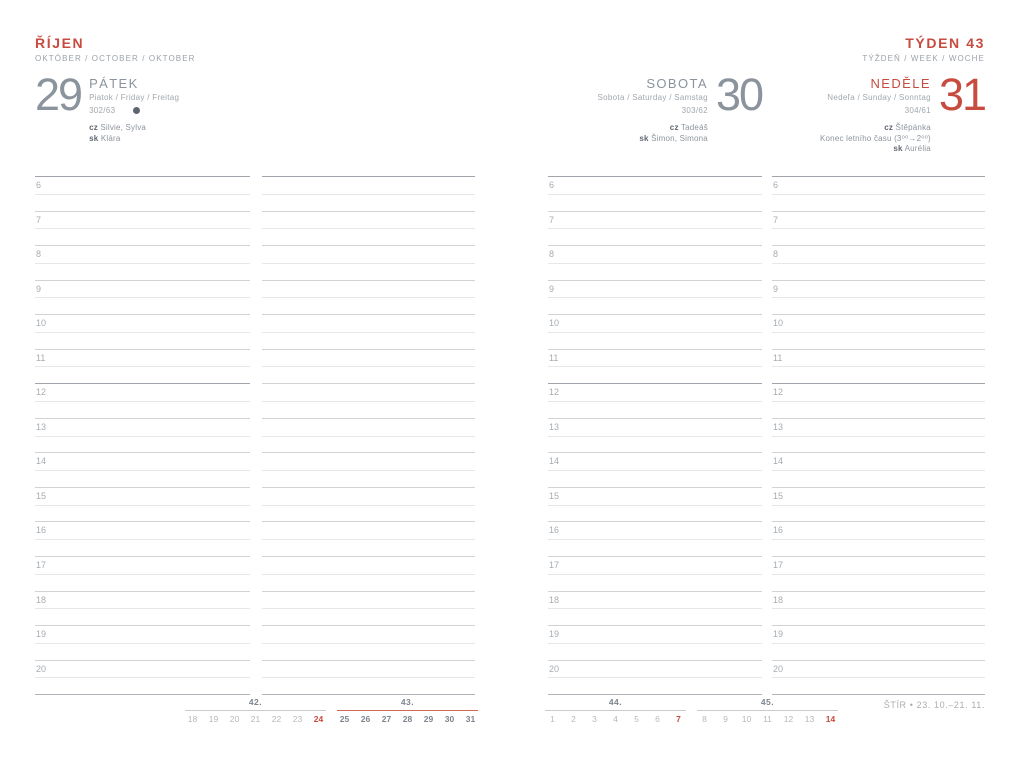 This screenshot has width=1024, height=768. I want to click on hour-row: 8, so click(655, 262).